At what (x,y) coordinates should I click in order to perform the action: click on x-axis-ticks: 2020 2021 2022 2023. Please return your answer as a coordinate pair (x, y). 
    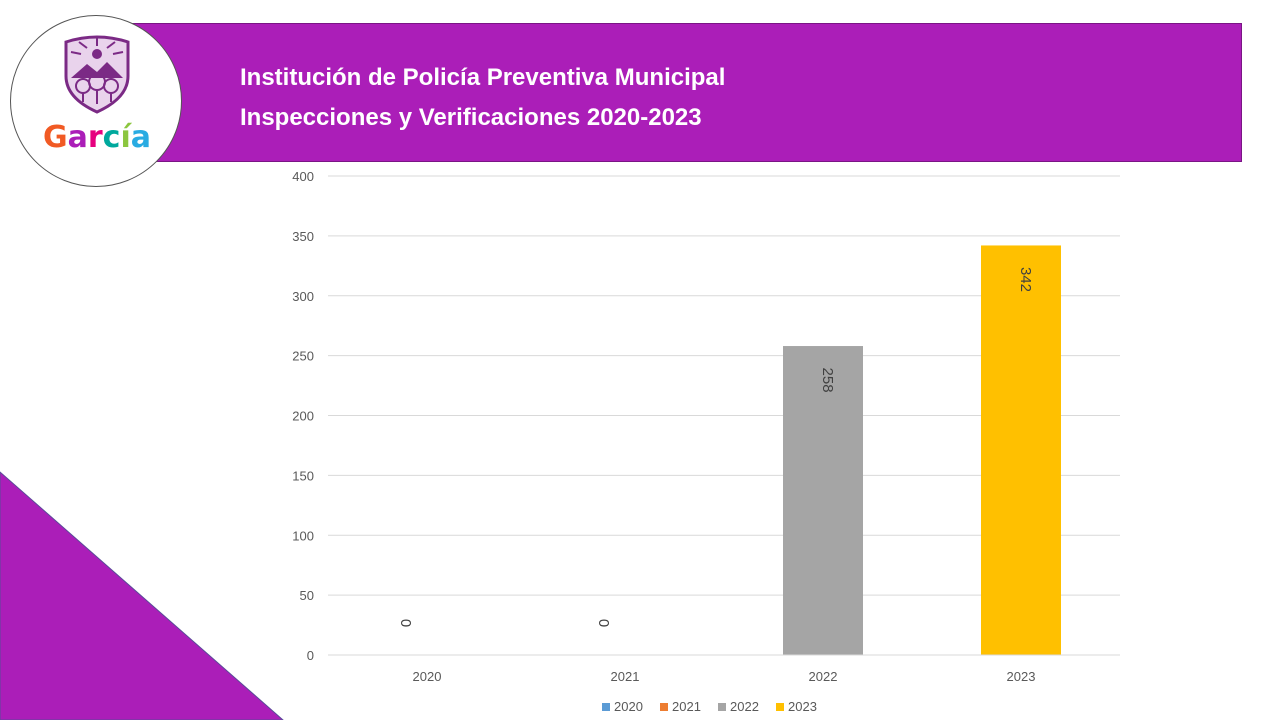
    Looking at the image, I should click on (724, 676).